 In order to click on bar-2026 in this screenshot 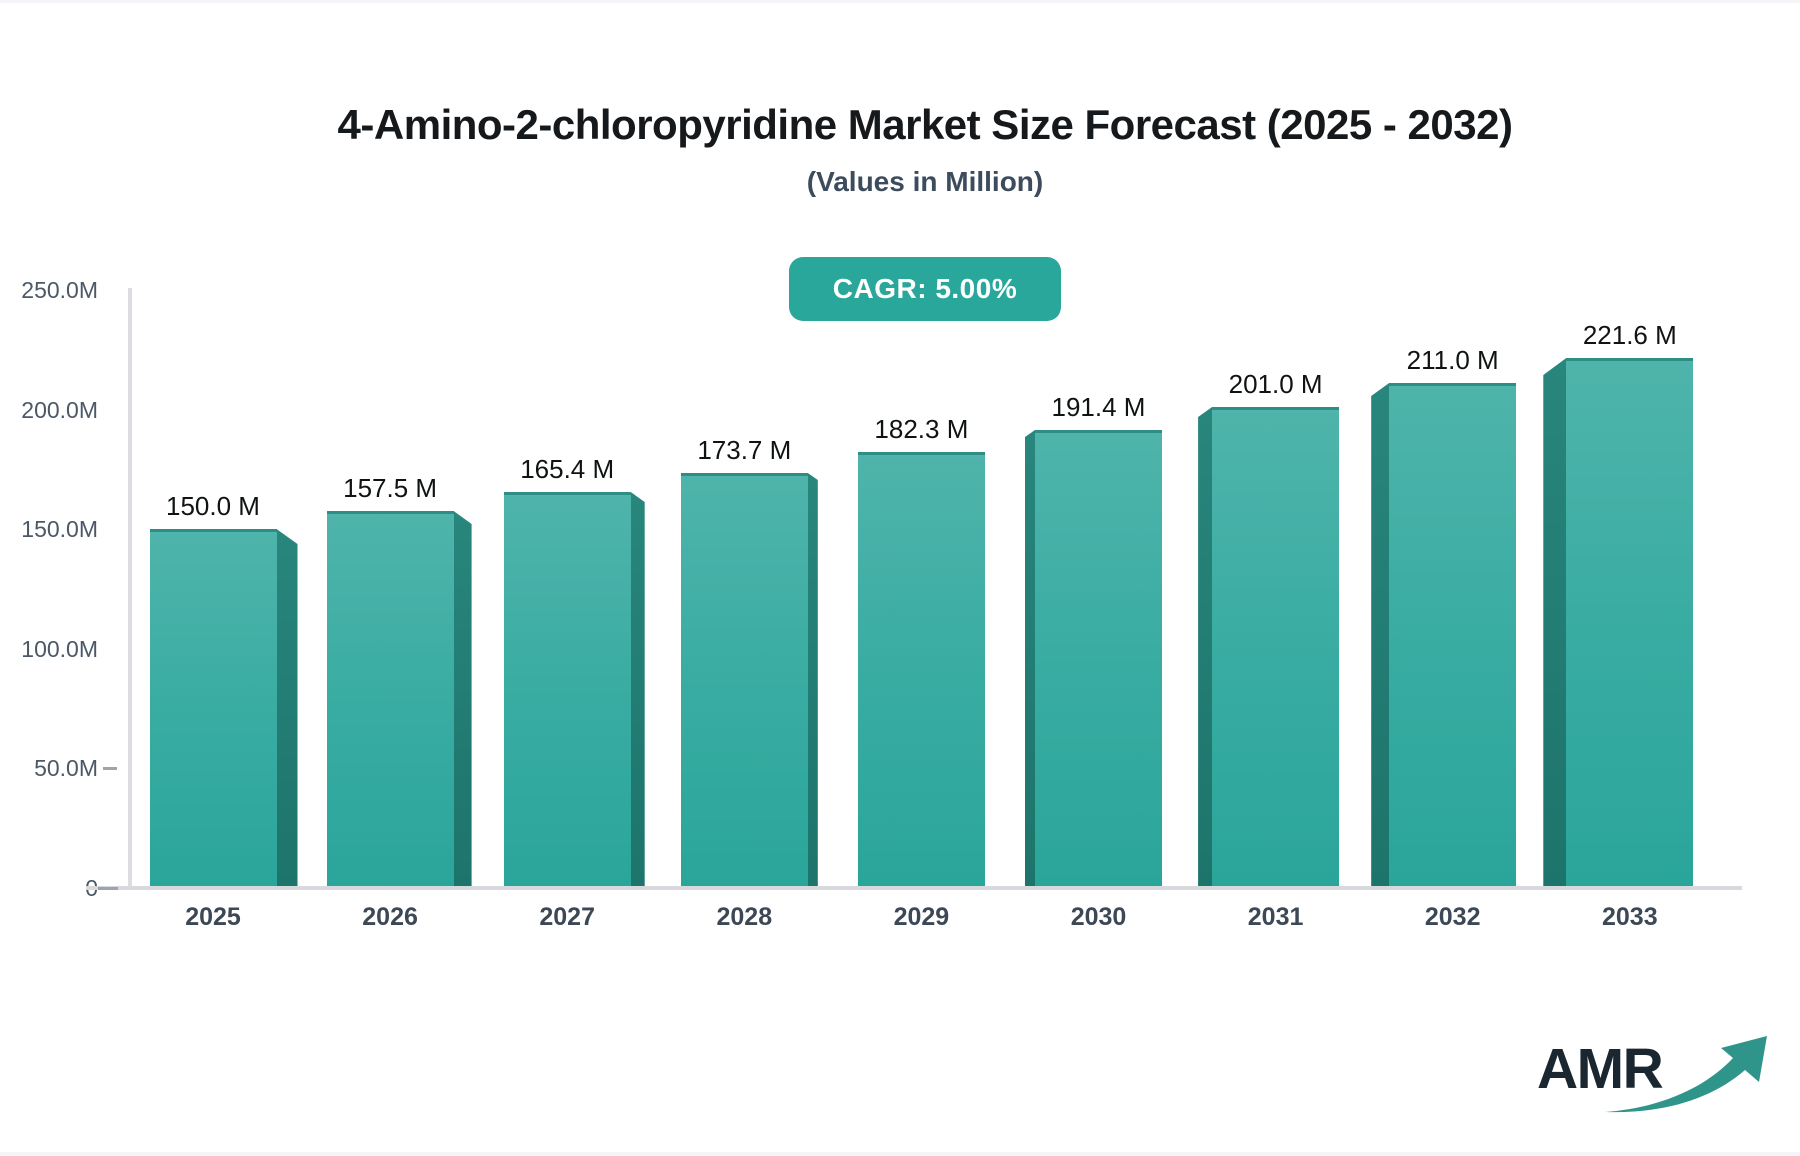, I will do `click(390, 699)`.